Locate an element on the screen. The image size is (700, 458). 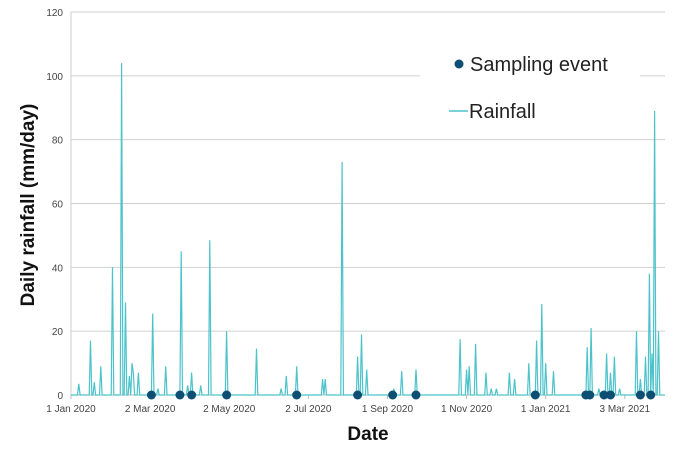
x-tick-label: 1 Jan 2021 is located at coordinates (546, 409).